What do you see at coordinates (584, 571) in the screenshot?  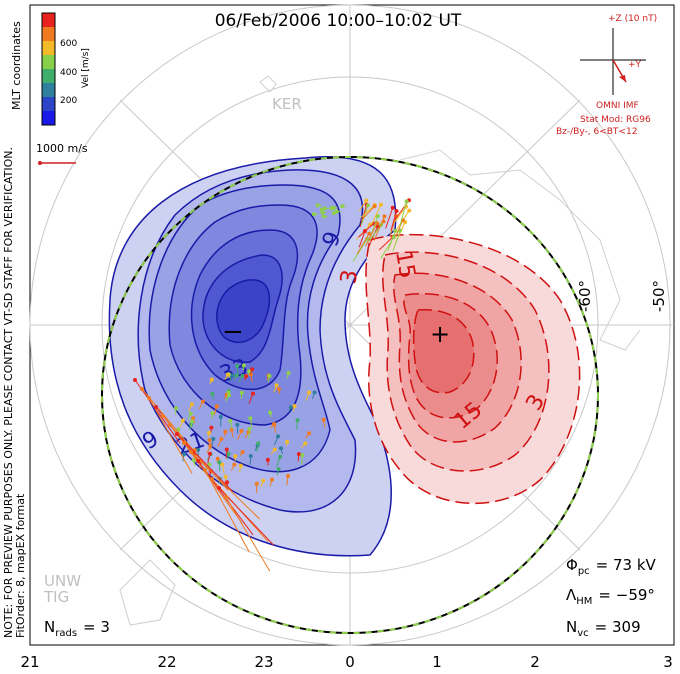 I see `phi-pc-sub: pc` at bounding box center [584, 571].